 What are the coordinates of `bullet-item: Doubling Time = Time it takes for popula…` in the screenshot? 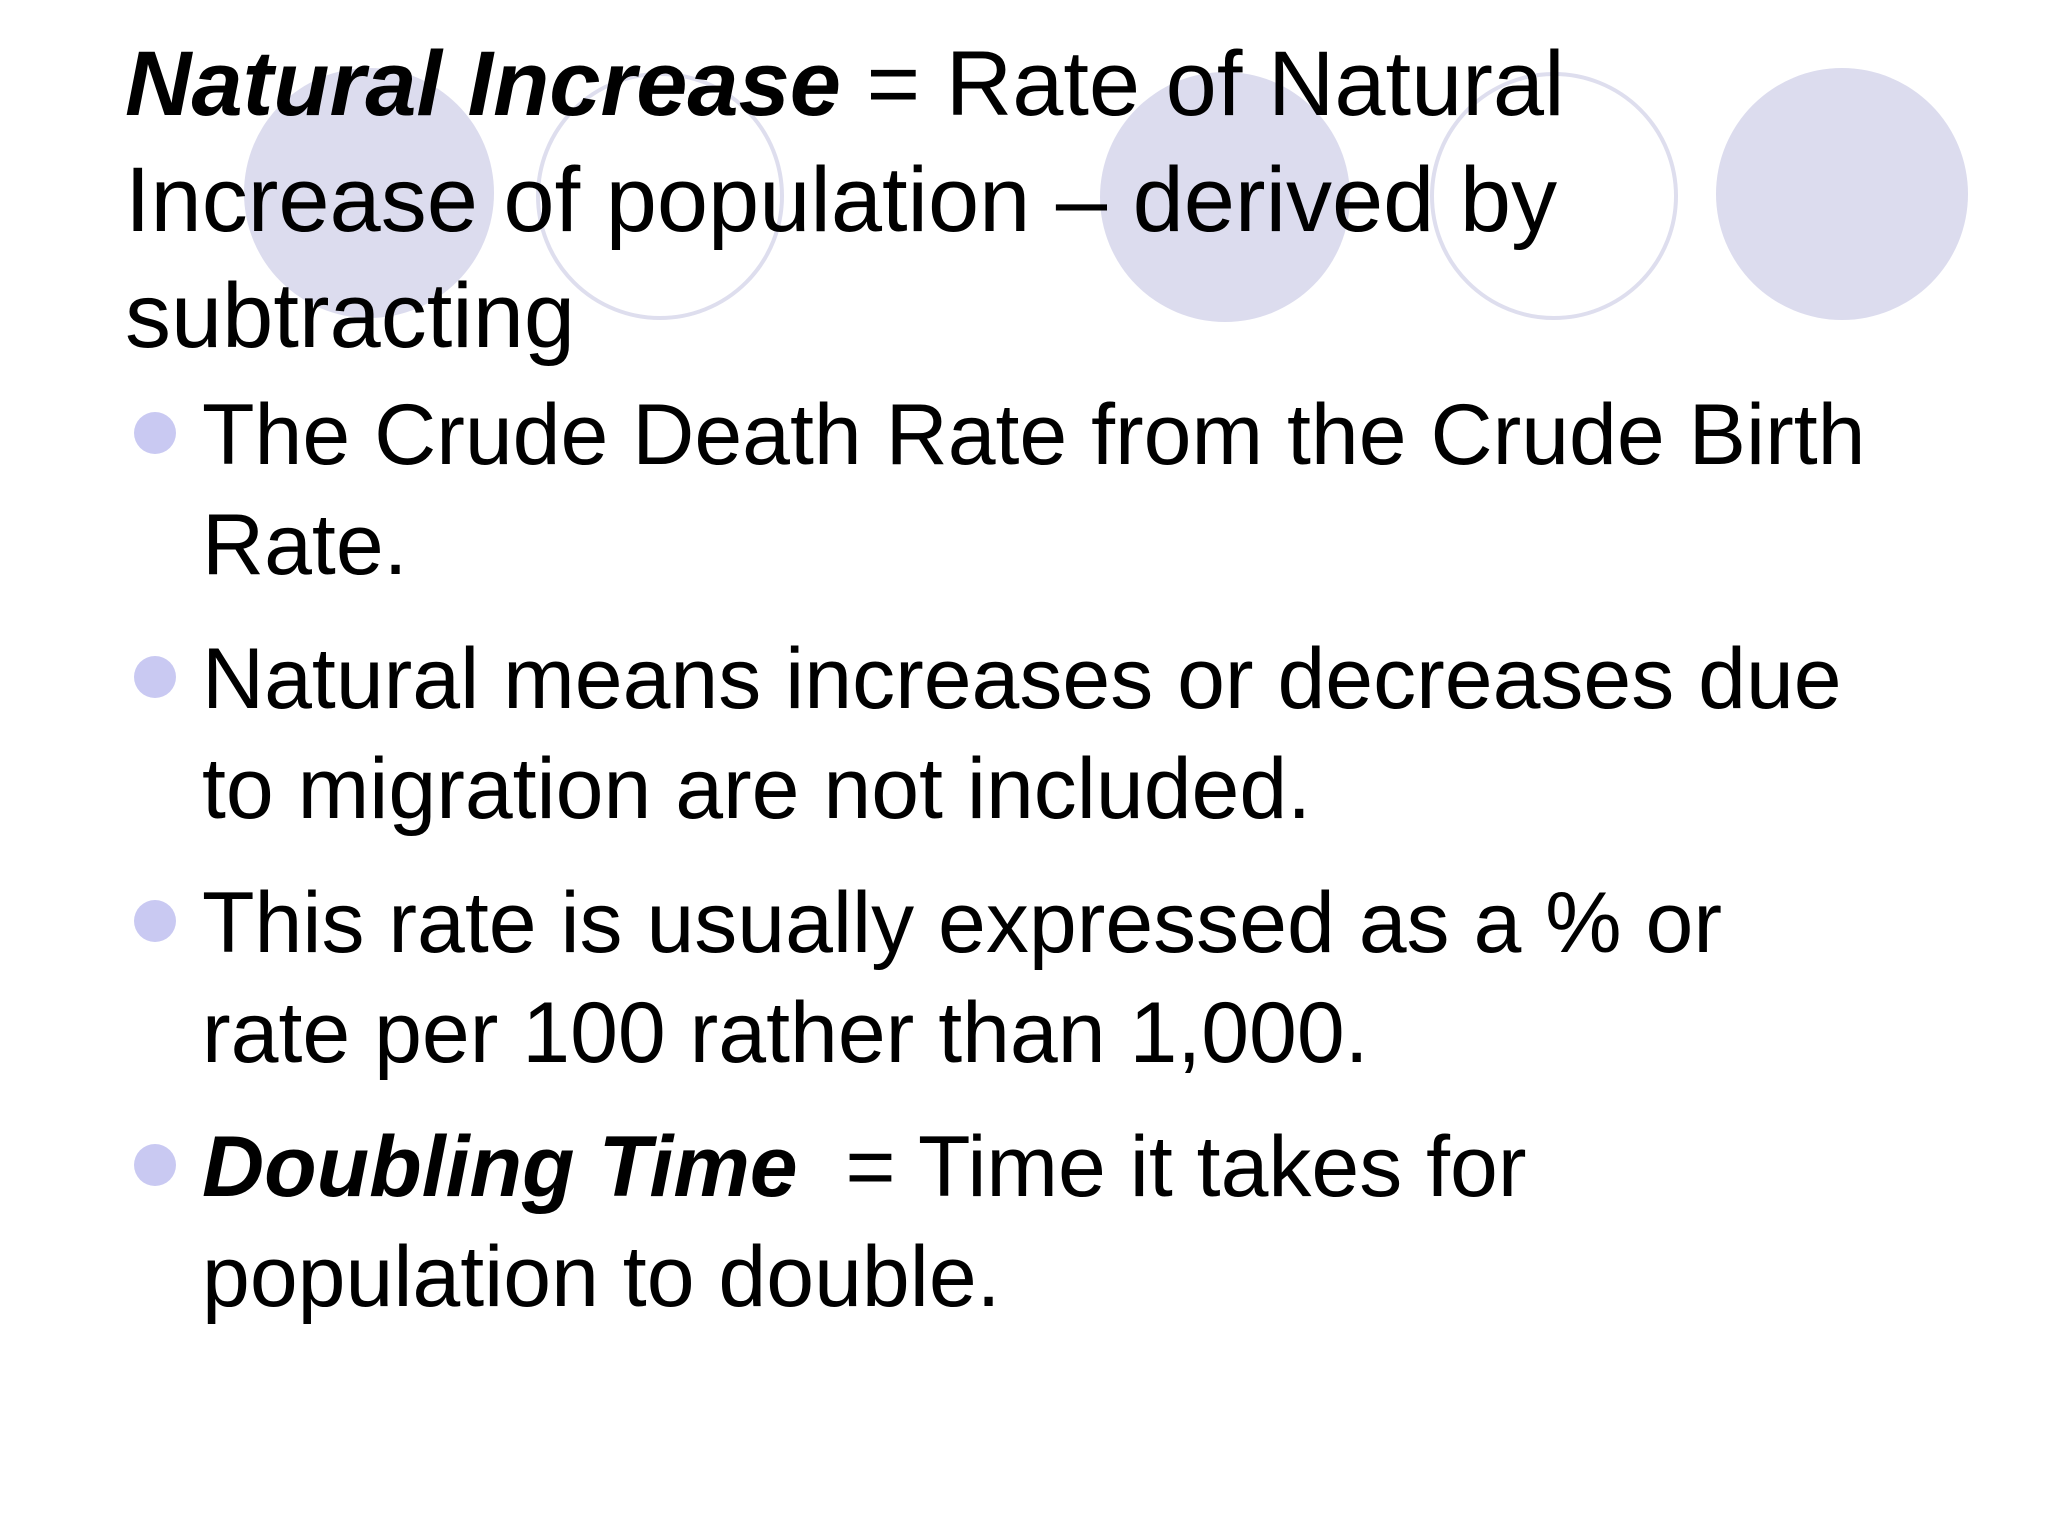 It's located at (1008, 1222).